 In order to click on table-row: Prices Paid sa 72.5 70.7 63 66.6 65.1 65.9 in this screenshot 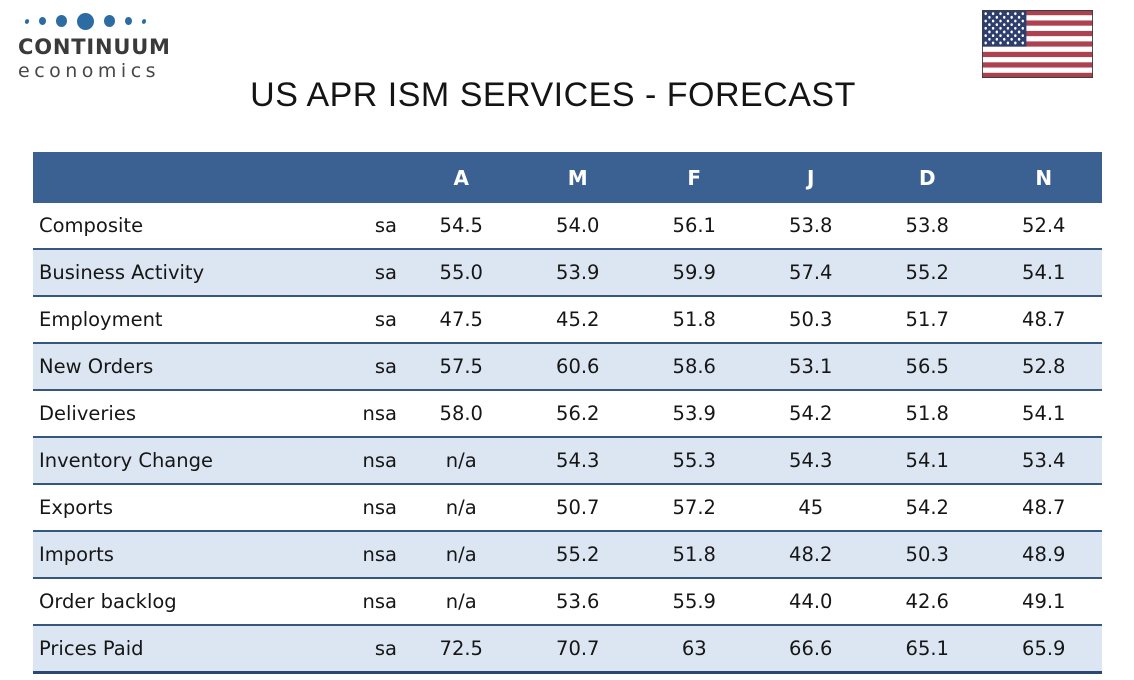, I will do `click(567, 649)`.